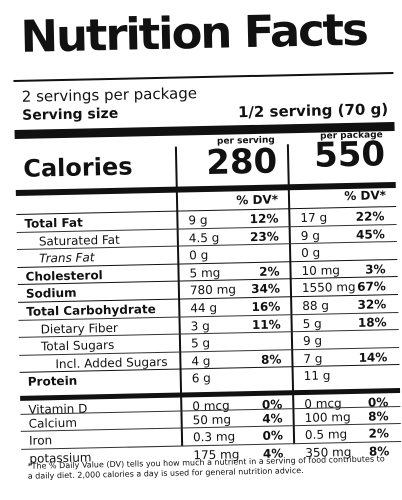 Image resolution: width=402 pixels, height=500 pixels. I want to click on amount-per-package: 7 g, so click(313, 358).